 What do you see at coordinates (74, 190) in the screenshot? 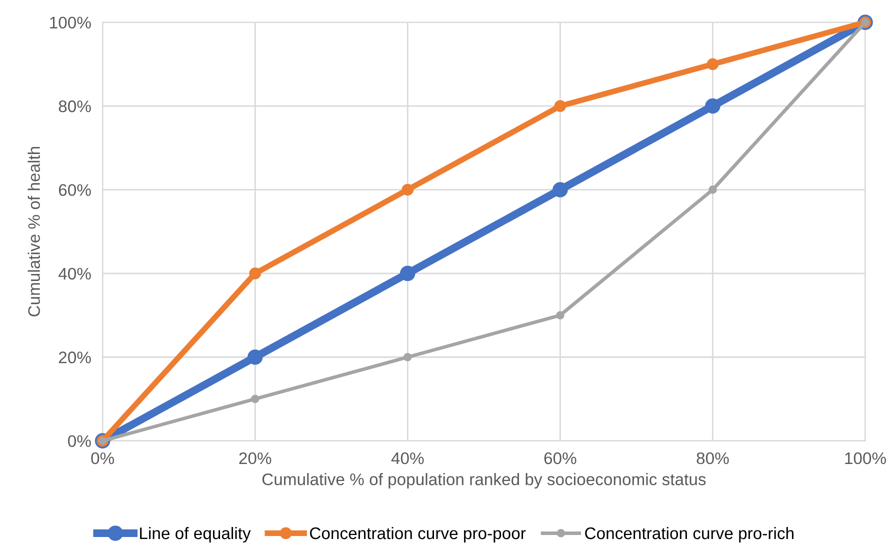
I see `y-tick-label: 60%` at bounding box center [74, 190].